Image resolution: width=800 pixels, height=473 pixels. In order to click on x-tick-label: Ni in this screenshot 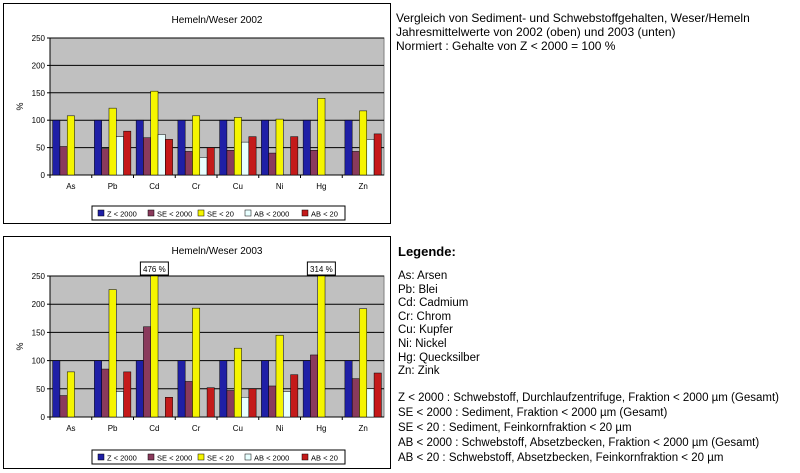, I will do `click(280, 428)`.